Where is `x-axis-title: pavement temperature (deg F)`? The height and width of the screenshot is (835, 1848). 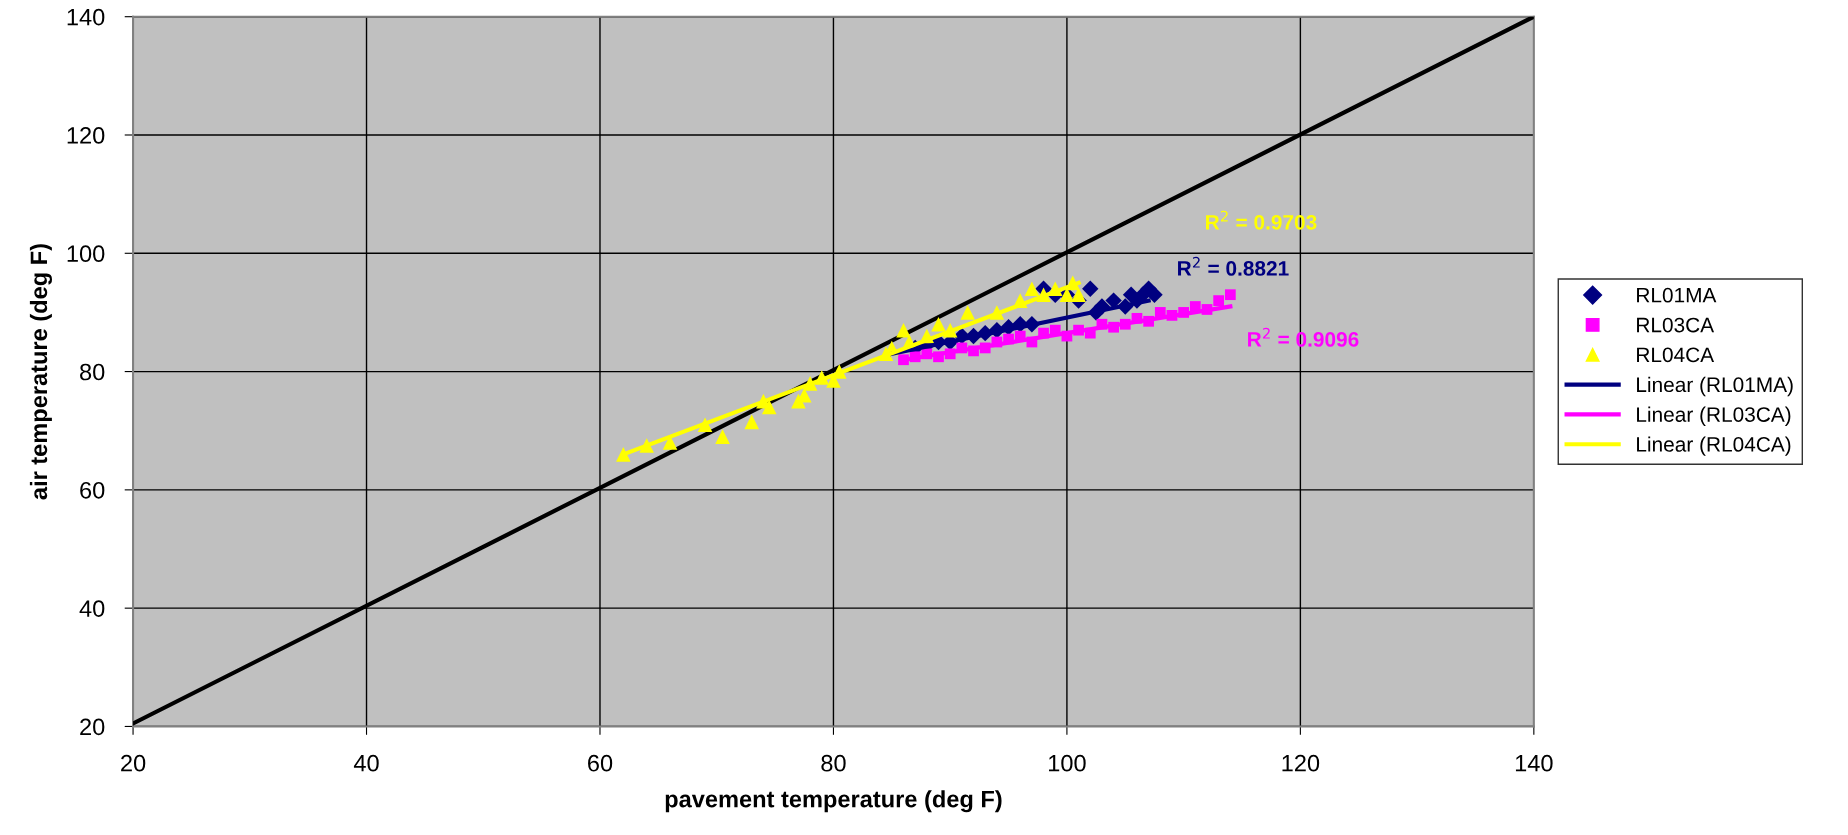
x-axis-title: pavement temperature (deg F) is located at coordinates (833, 801).